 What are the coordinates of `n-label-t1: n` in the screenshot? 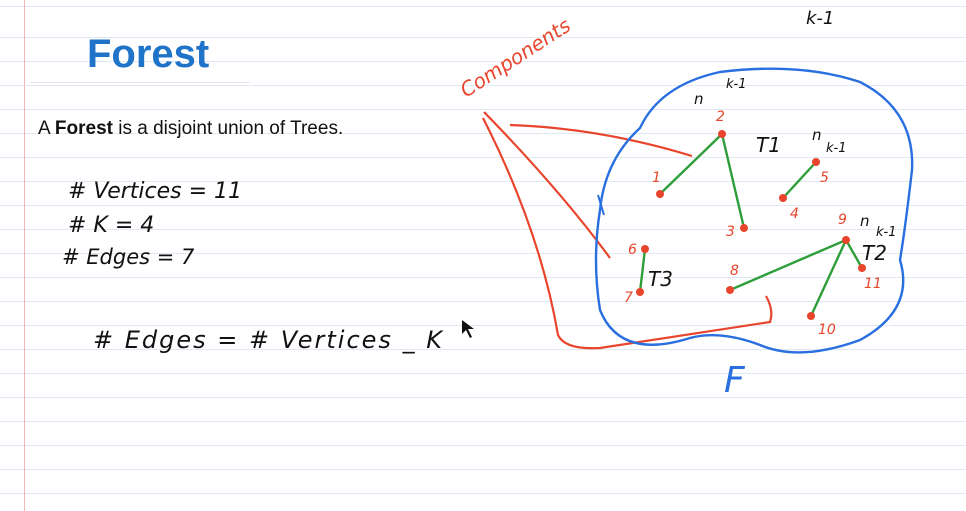 It's located at (699, 99).